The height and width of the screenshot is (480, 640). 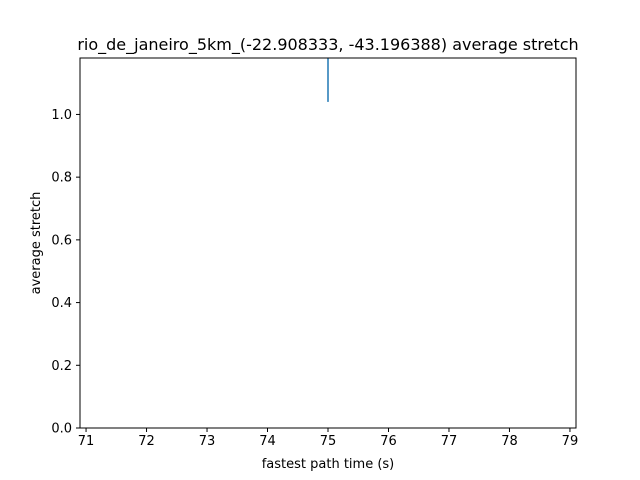 What do you see at coordinates (328, 441) in the screenshot?
I see `x-tick-label: 75` at bounding box center [328, 441].